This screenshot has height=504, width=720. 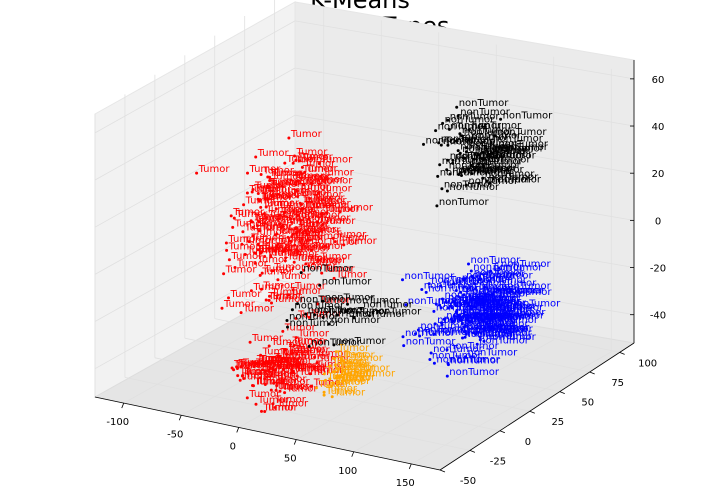 What do you see at coordinates (195, 77) in the screenshot?
I see `z-gridline-left` at bounding box center [195, 77].